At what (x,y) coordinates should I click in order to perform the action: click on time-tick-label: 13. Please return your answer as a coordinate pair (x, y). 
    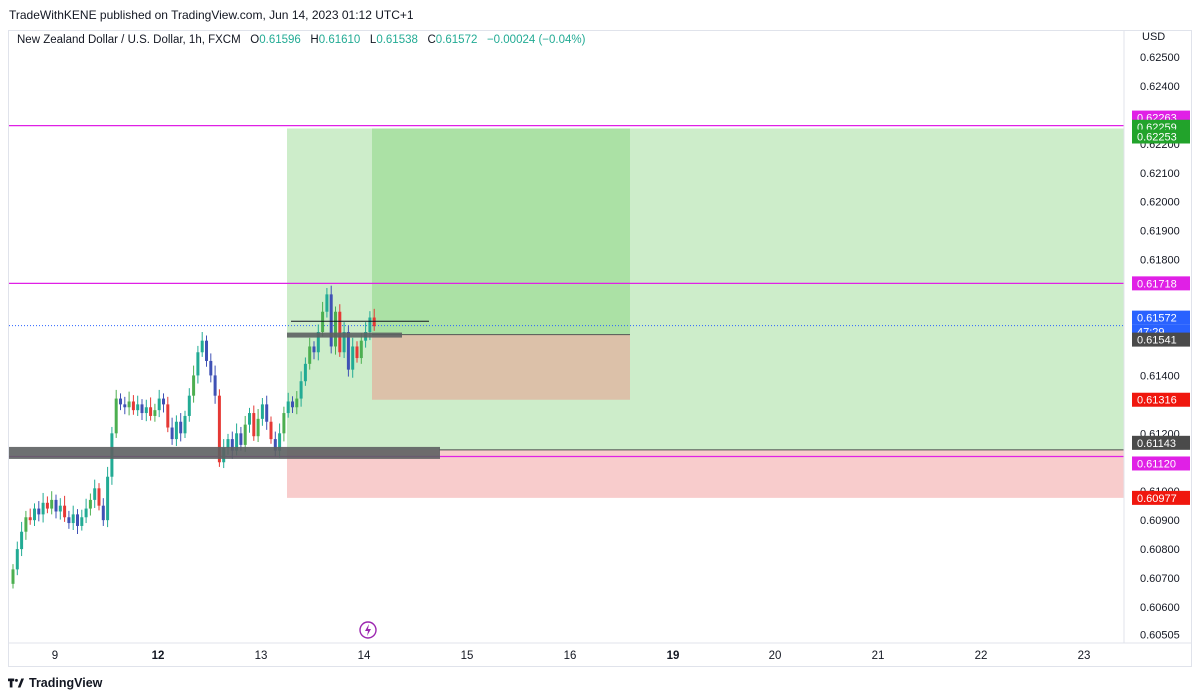
    Looking at the image, I should click on (261, 656).